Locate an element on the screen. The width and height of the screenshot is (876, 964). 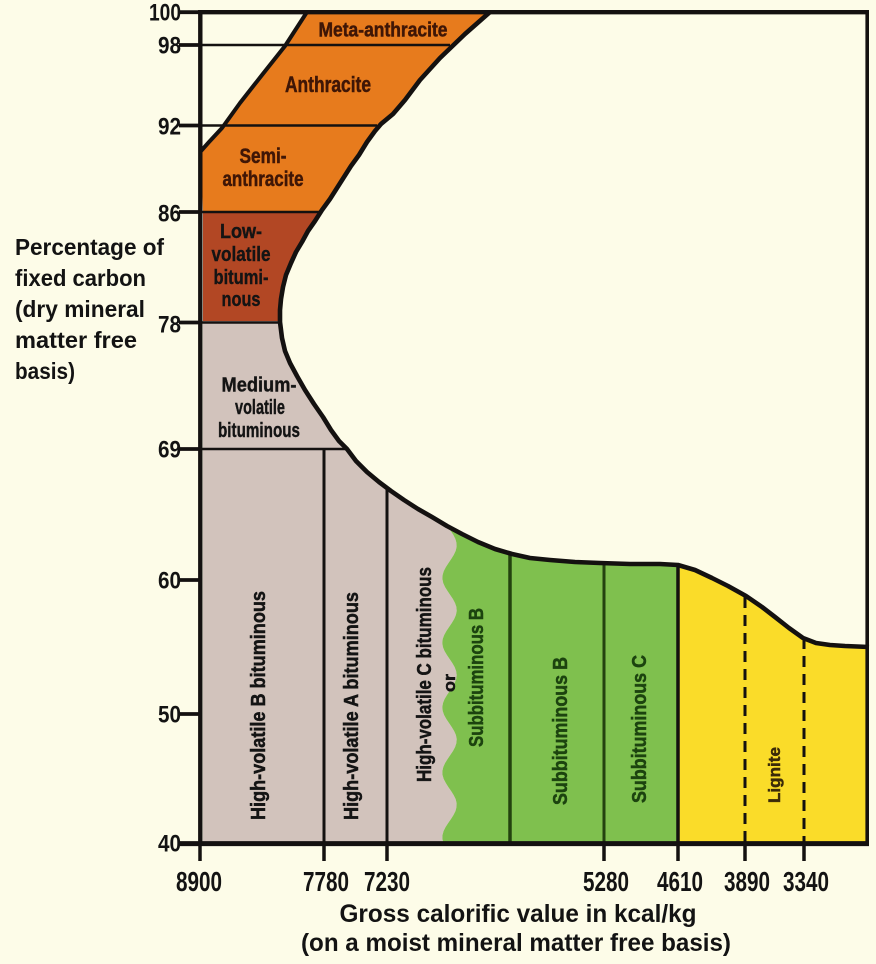
svg-text: bitumi- is located at coordinates (241, 278).